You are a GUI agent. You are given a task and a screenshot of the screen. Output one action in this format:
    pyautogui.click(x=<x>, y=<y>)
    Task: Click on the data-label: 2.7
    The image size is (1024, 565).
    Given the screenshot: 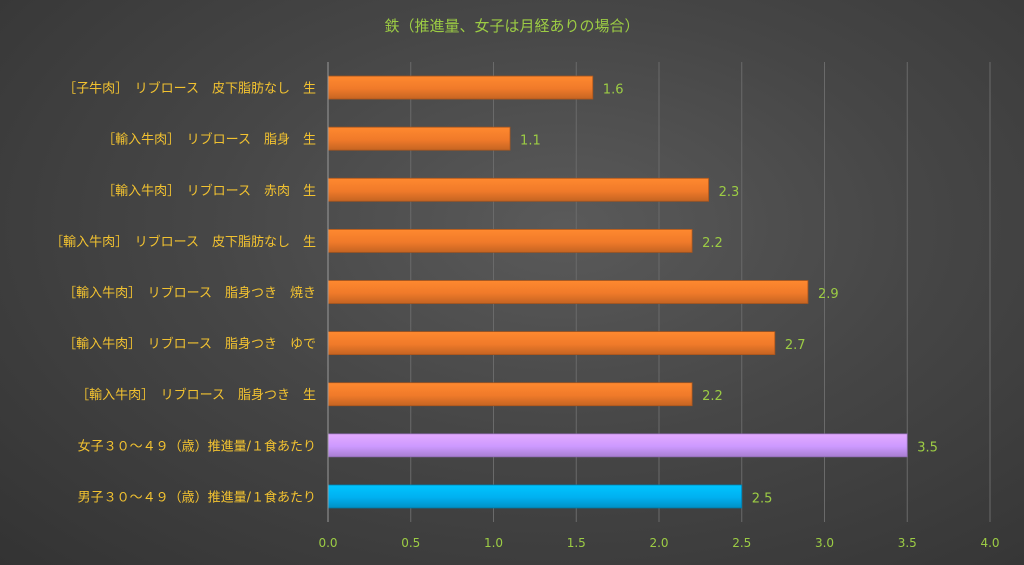 What is the action you would take?
    pyautogui.click(x=795, y=345)
    